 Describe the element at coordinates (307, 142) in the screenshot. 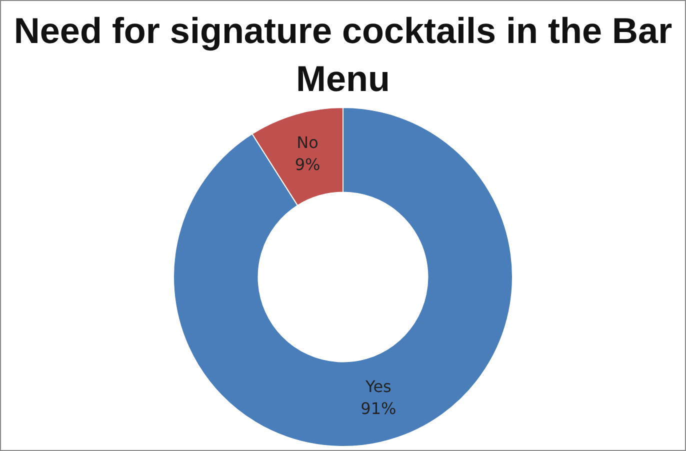

I see `slice-label: No` at that location.